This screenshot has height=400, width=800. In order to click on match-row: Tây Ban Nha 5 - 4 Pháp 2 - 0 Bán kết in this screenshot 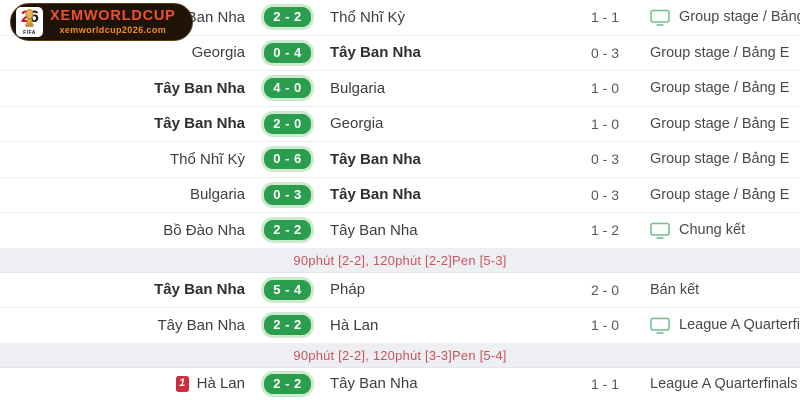, I will do `click(400, 290)`.